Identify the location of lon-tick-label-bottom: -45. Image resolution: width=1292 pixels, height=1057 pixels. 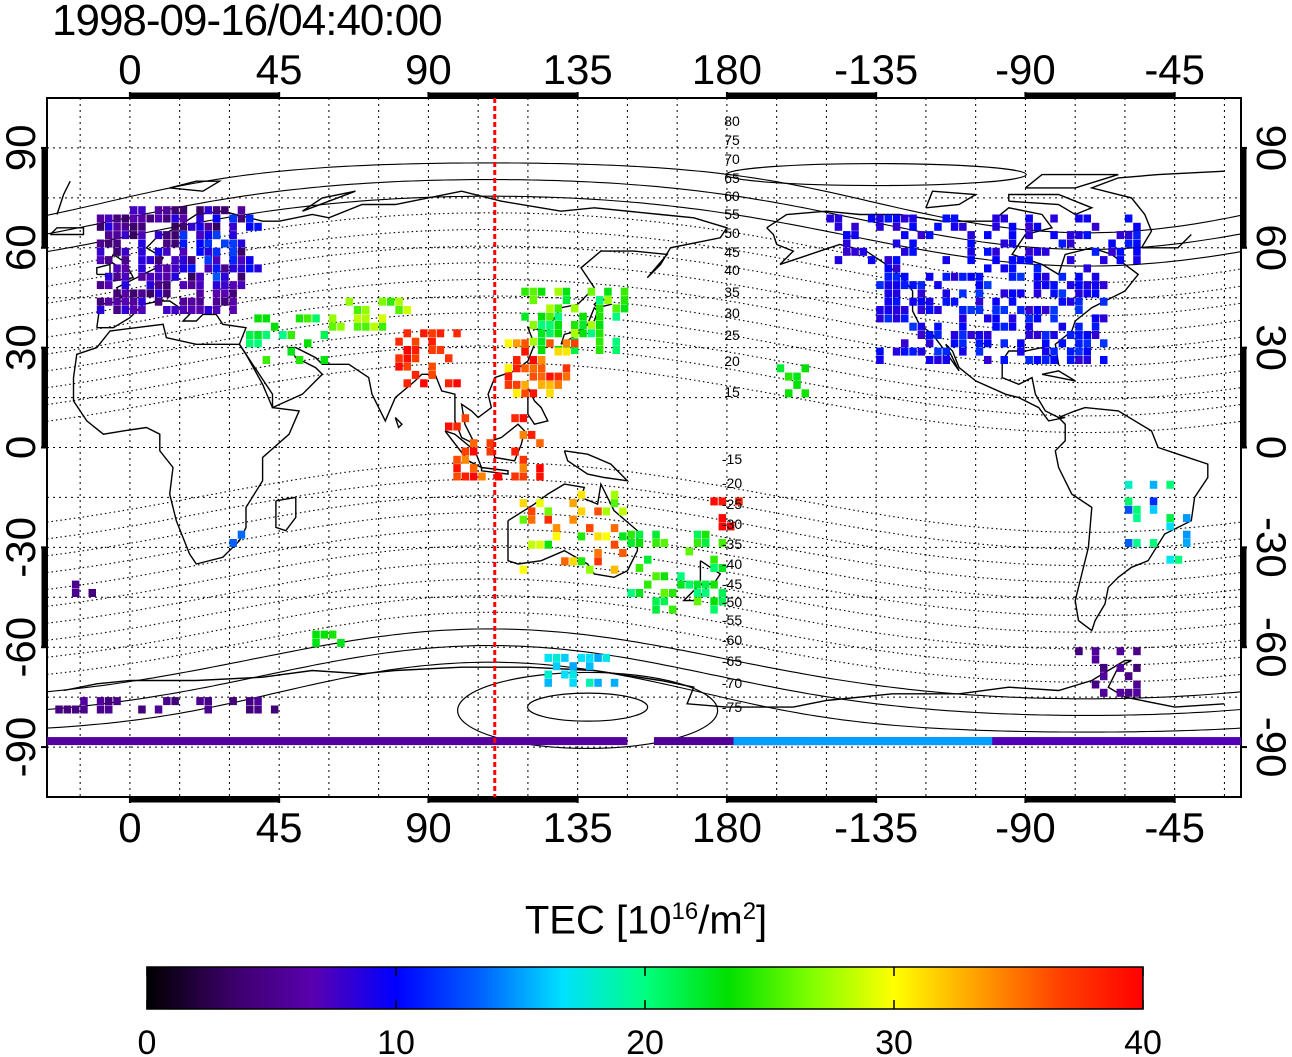
(1174, 827).